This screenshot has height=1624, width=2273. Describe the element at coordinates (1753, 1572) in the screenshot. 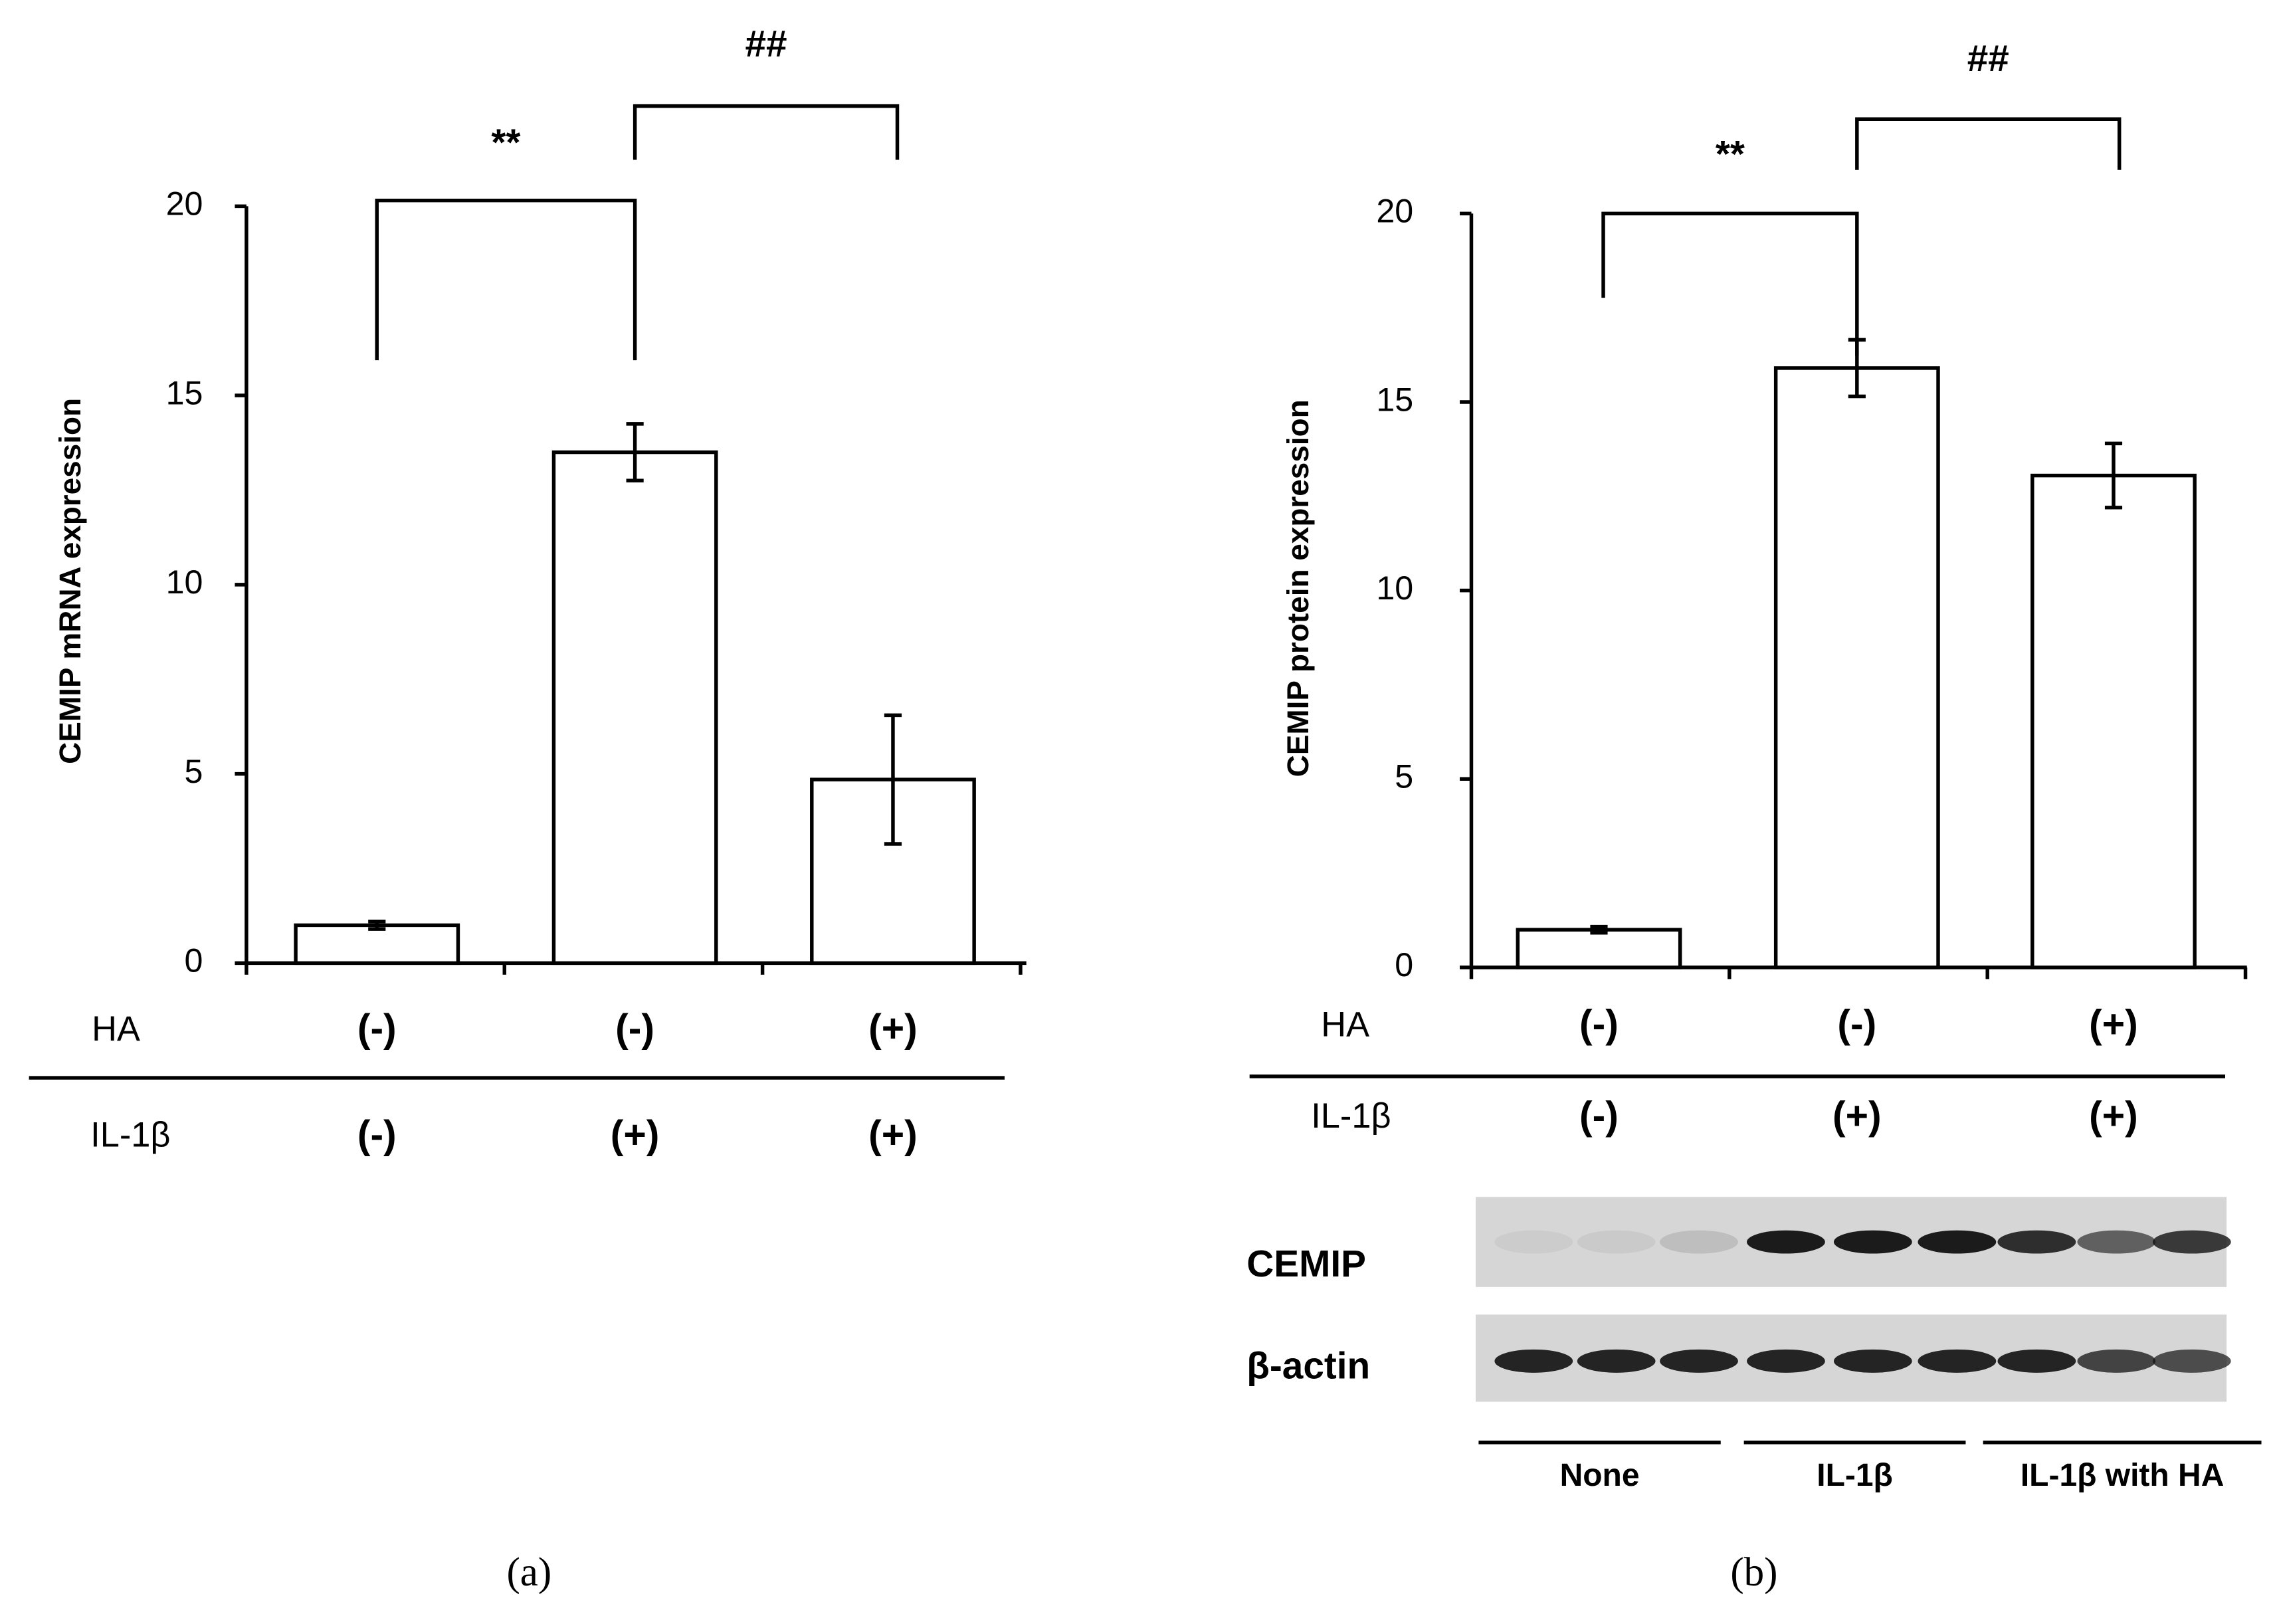

I see `panel-label: (b)` at that location.